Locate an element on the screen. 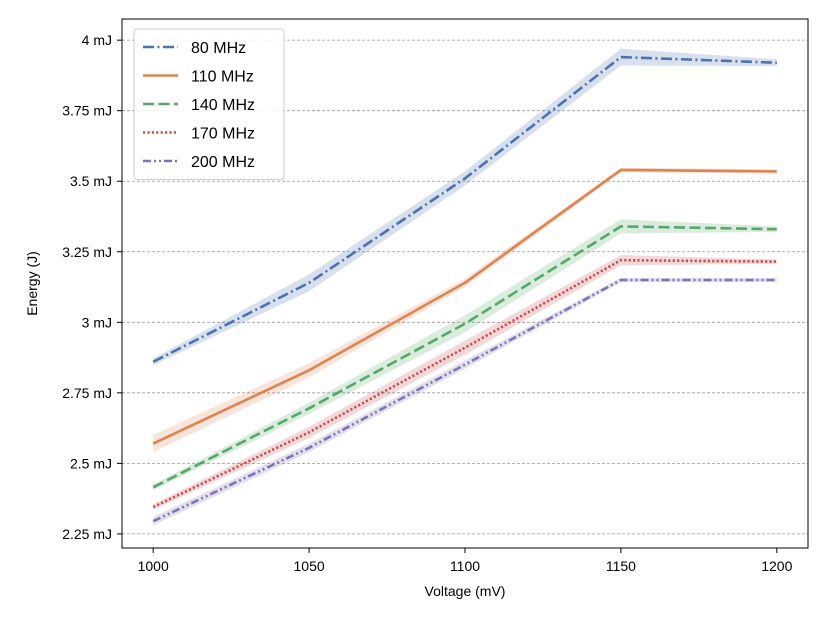  y-tick-label: 3 mJ is located at coordinates (97, 322).